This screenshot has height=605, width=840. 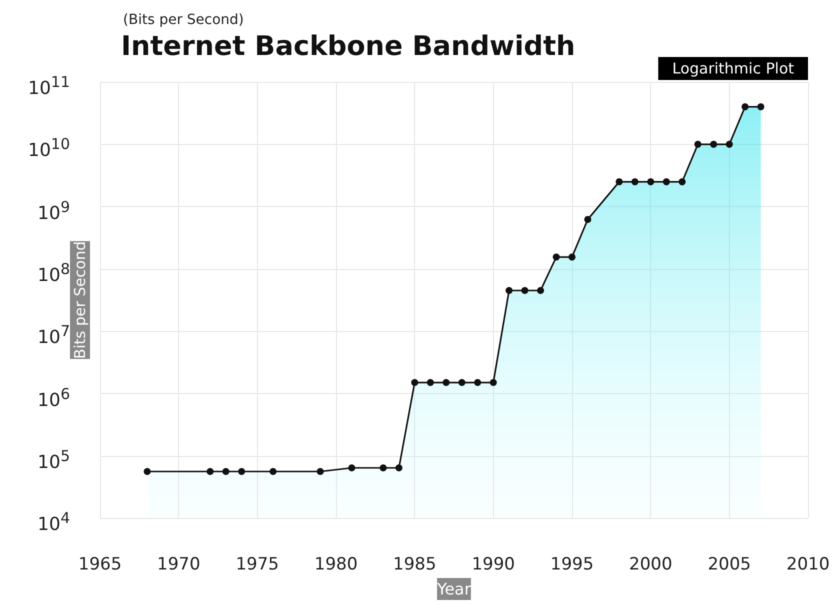 I want to click on y-tick-label: 10$^{11}$, so click(x=49, y=86).